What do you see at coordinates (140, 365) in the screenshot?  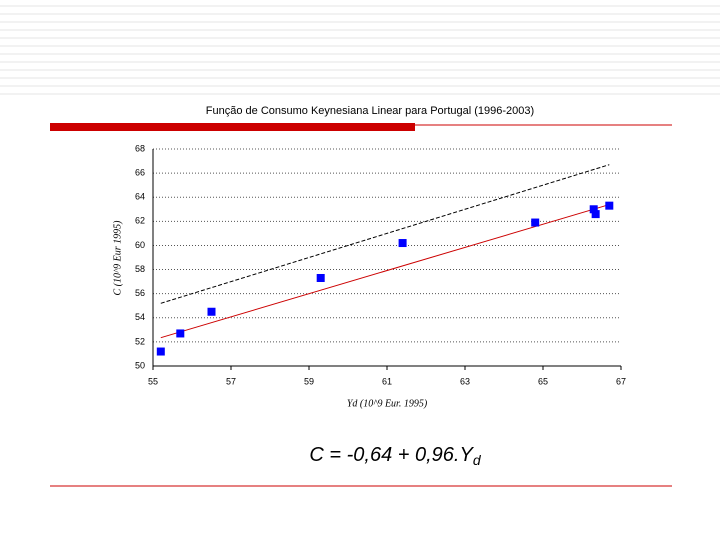 I see `y-tick-label: 50` at bounding box center [140, 365].